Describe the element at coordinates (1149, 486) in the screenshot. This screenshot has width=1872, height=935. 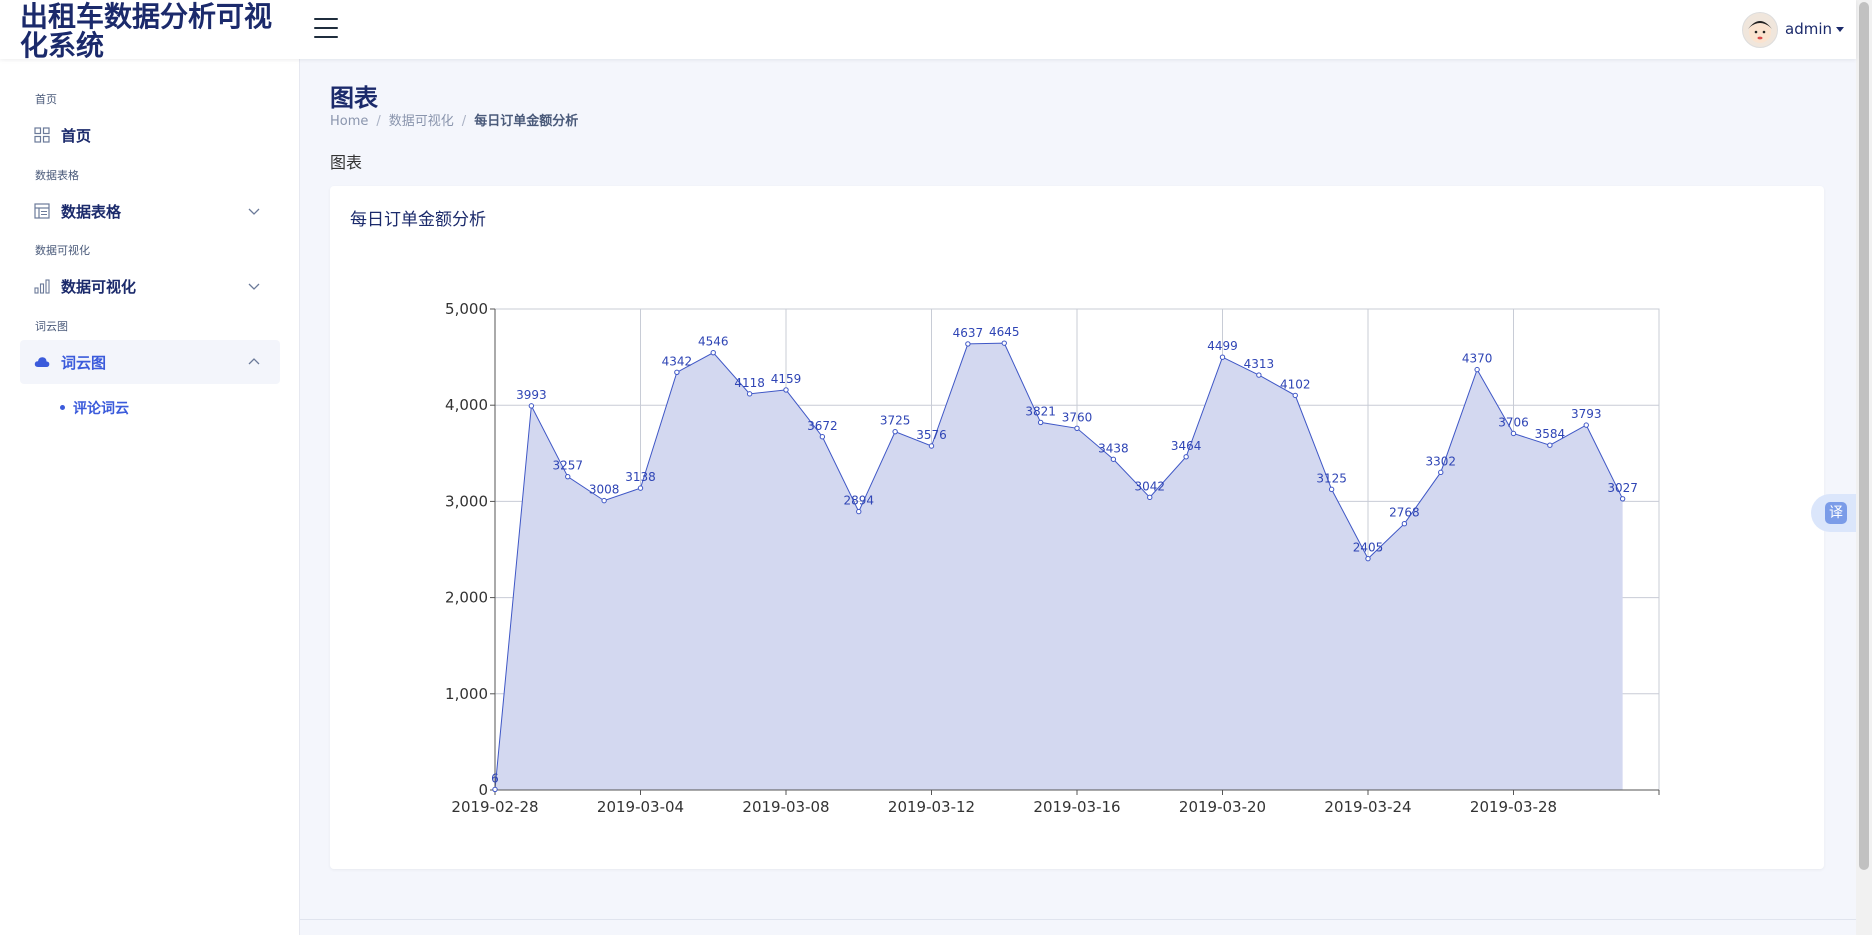
I see `data-label: 3042` at that location.